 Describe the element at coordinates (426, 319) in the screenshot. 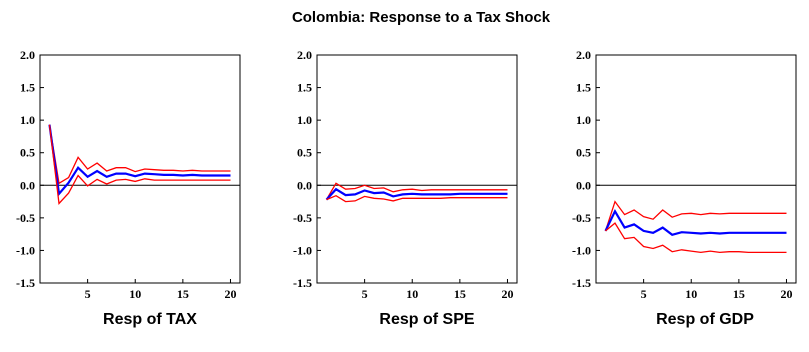

I see `panel-caption: Resp of SPE` at that location.